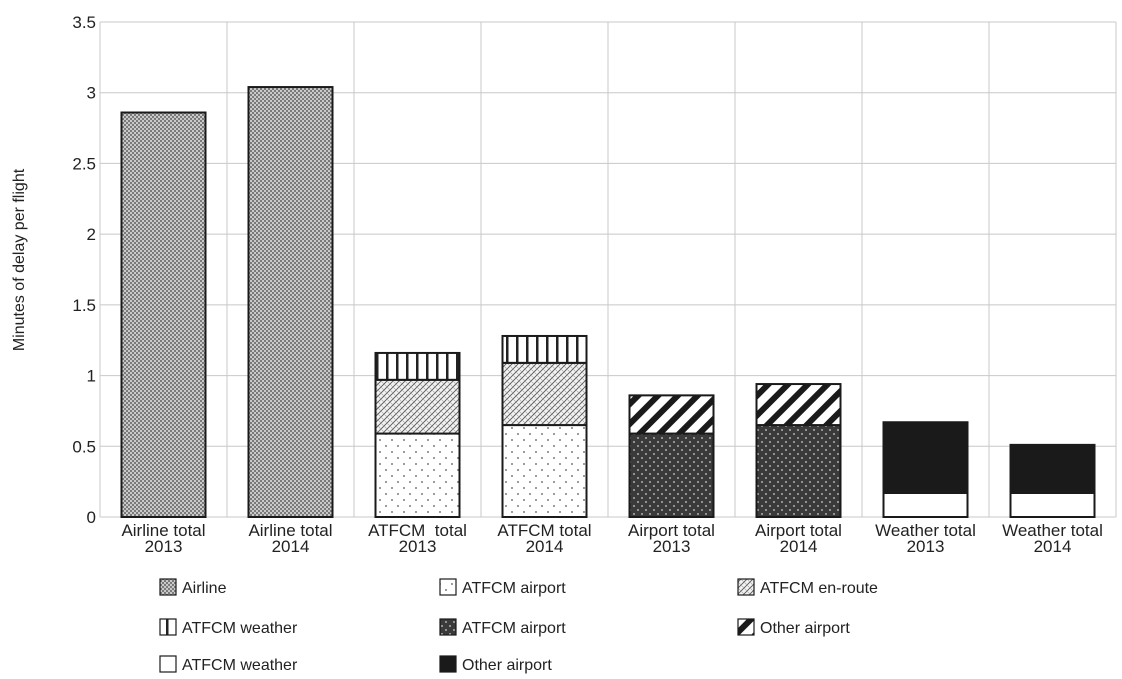 The image size is (1122, 679). What do you see at coordinates (91, 376) in the screenshot?
I see `y-tick-label: 1` at bounding box center [91, 376].